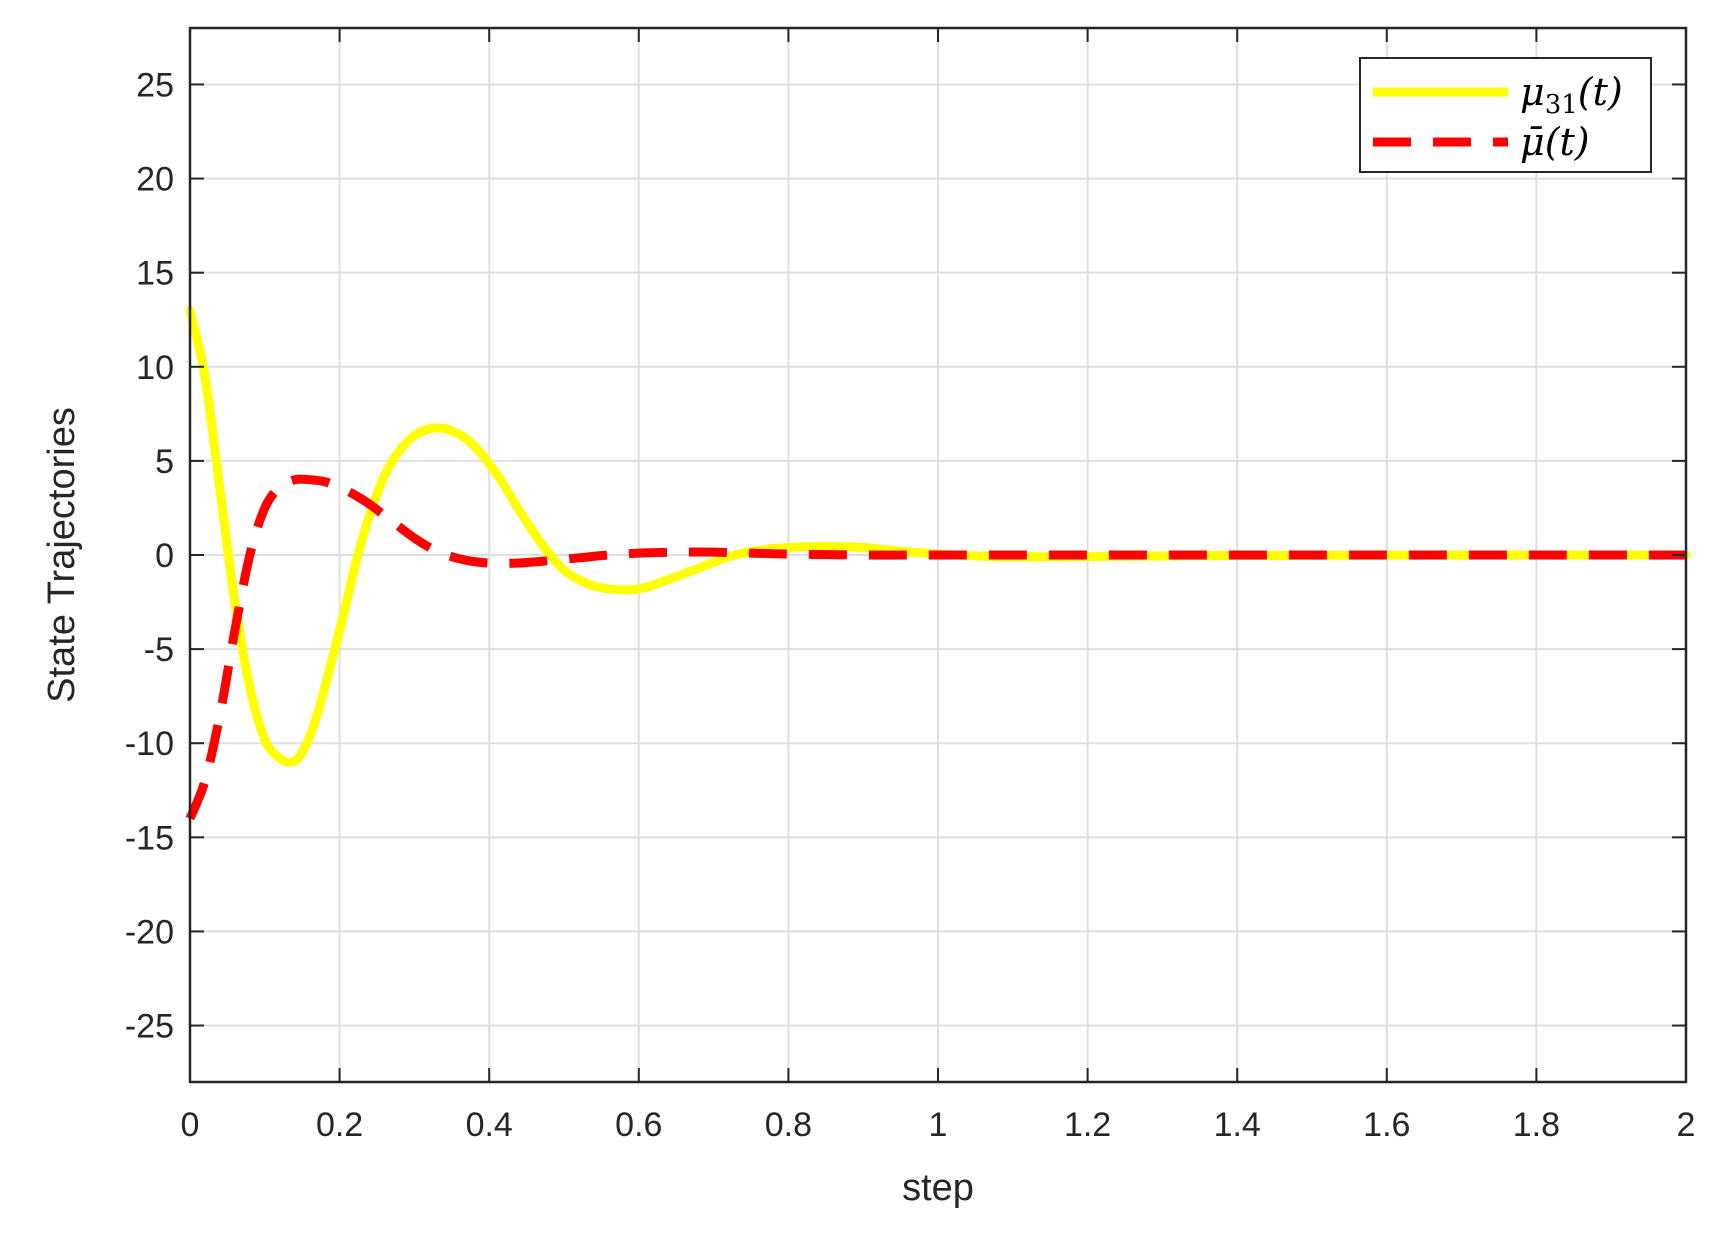 Image resolution: width=1717 pixels, height=1233 pixels. Describe the element at coordinates (339, 1125) in the screenshot. I see `x-tick-label: 0.2` at that location.